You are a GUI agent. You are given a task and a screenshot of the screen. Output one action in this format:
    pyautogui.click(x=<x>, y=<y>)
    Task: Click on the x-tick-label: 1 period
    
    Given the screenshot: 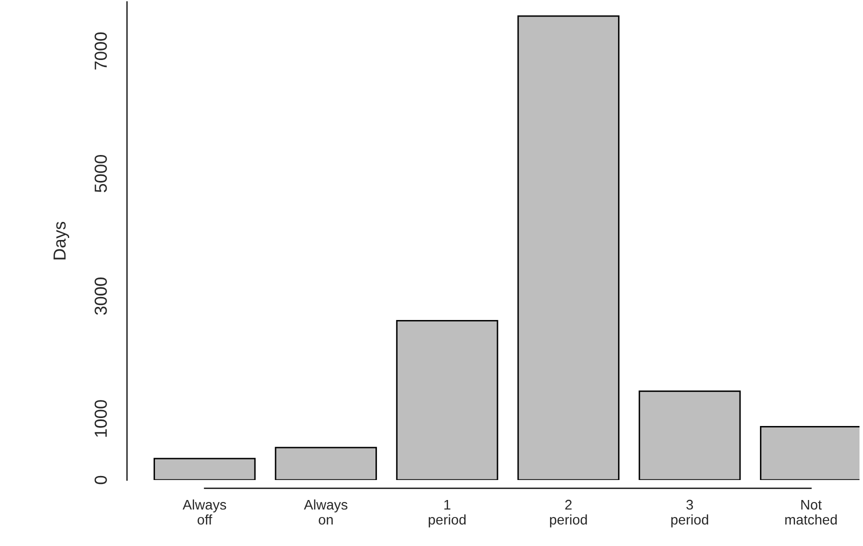 What is the action you would take?
    pyautogui.click(x=447, y=514)
    